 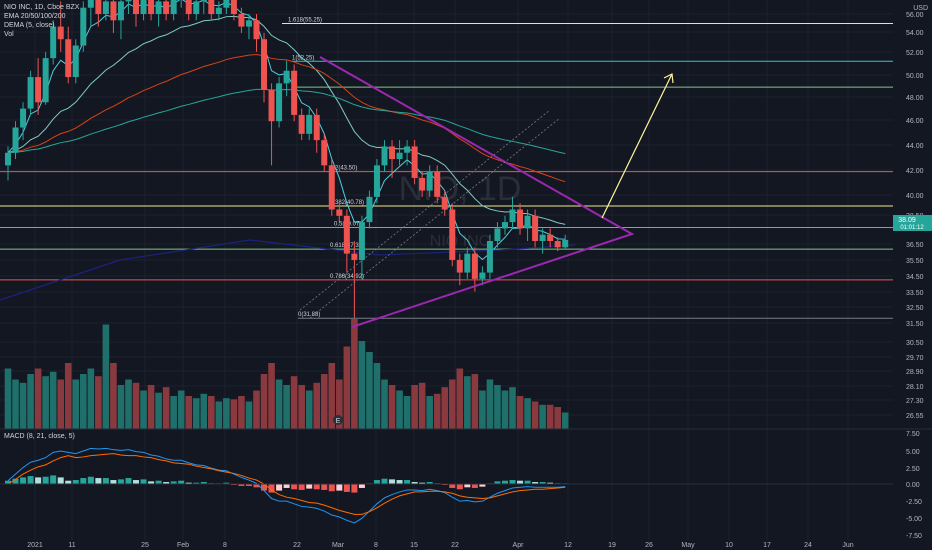 What do you see at coordinates (29, 25) in the screenshot?
I see `dema-indicator-label: DEMA (5, close)` at bounding box center [29, 25].